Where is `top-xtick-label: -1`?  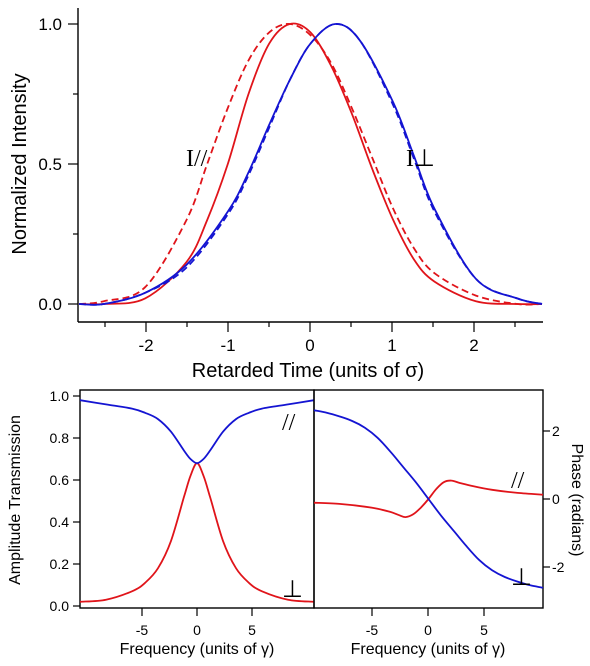
top-xtick-label: -1 is located at coordinates (227, 345).